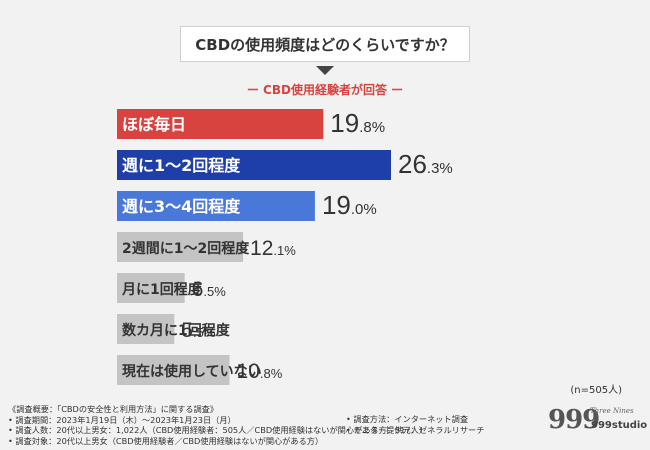 This screenshot has width=650, height=450. What do you see at coordinates (325, 70) in the screenshot?
I see `pointer-icon` at bounding box center [325, 70].